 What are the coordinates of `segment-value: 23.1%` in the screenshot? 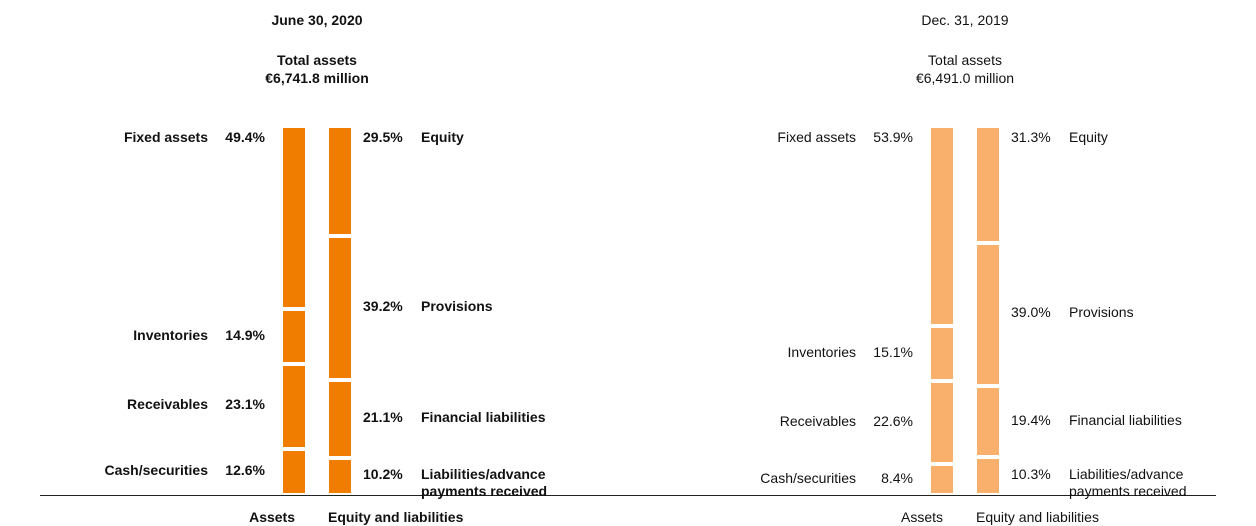 It's located at (245, 404).